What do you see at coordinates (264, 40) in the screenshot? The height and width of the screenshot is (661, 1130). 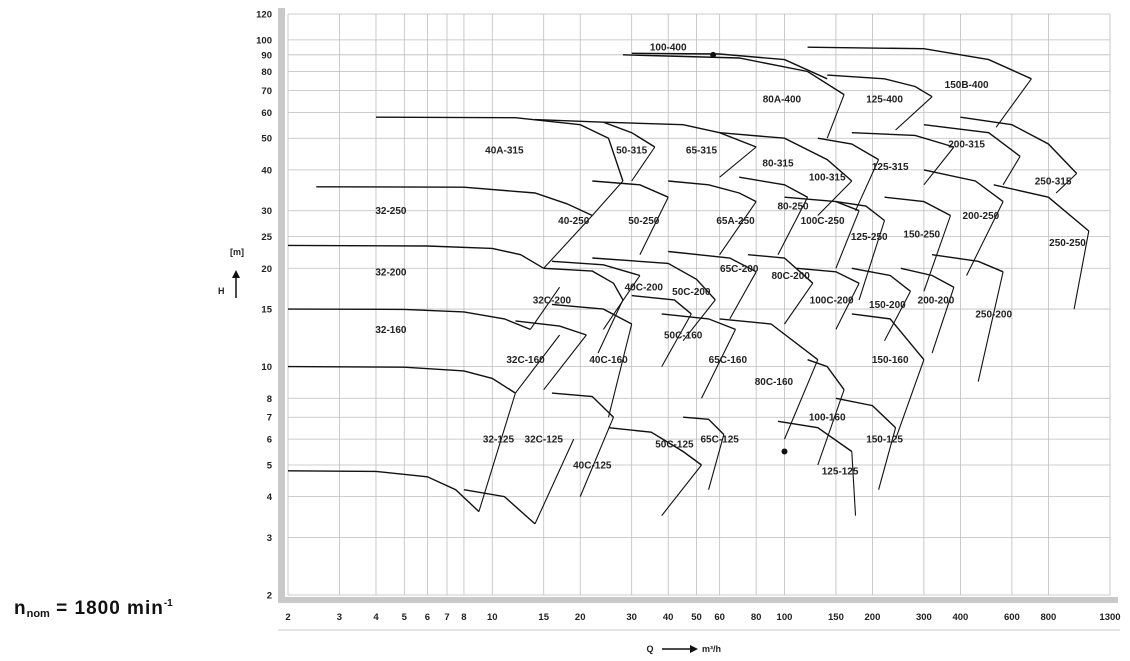 I see `y-tick-label: 100` at bounding box center [264, 40].